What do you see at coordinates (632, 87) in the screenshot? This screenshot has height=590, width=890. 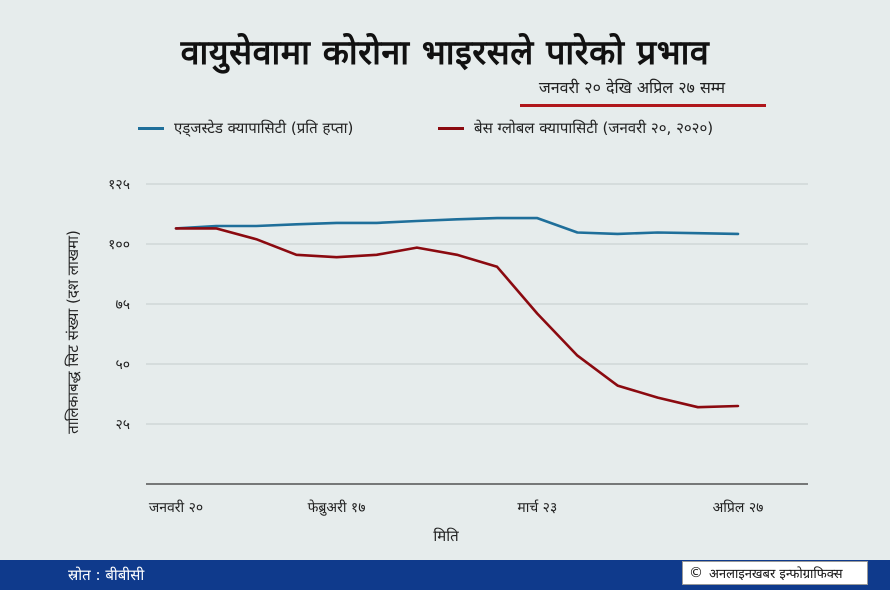 I see `chart-subtitle: जनवरी २० देखि अप्रिल २७ सम्म` at bounding box center [632, 87].